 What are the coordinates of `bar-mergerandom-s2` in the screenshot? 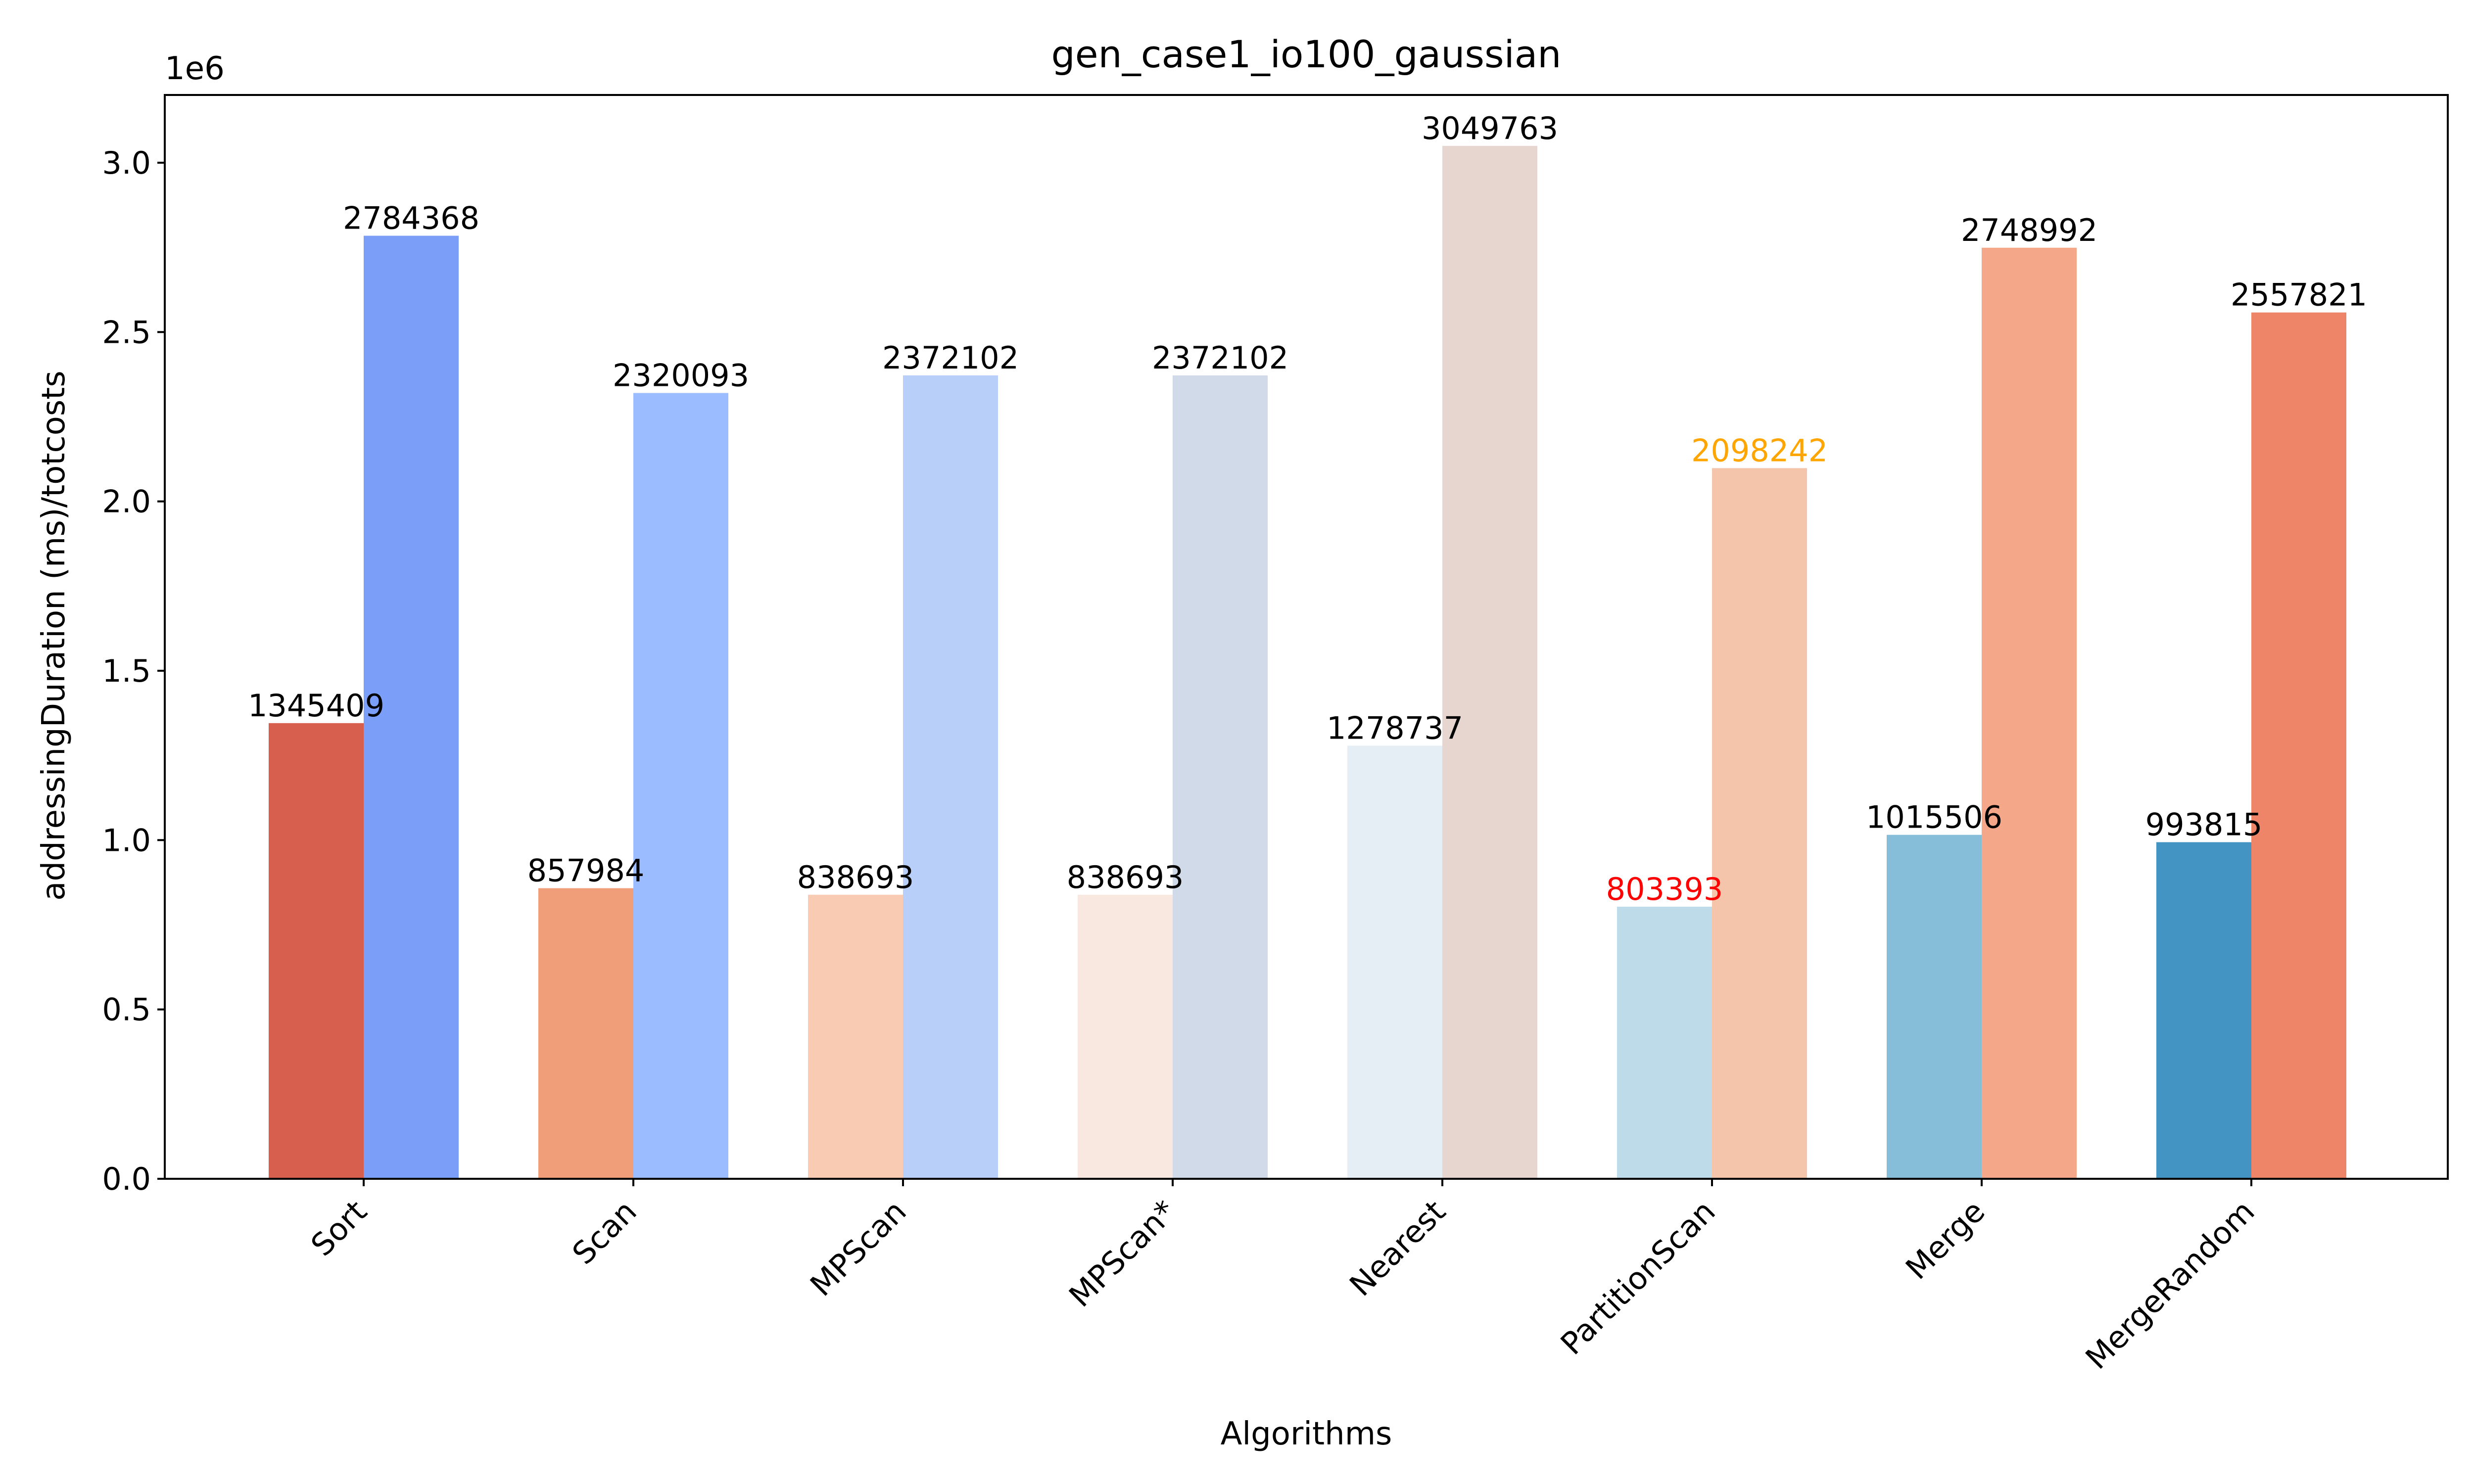 It's located at (2298, 745).